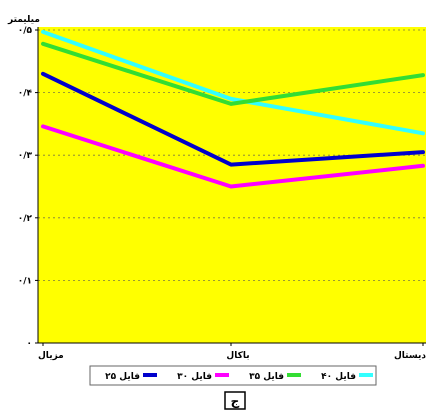 This screenshot has width=426, height=412. I want to click on y-tick-label: ۰, so click(30, 344).